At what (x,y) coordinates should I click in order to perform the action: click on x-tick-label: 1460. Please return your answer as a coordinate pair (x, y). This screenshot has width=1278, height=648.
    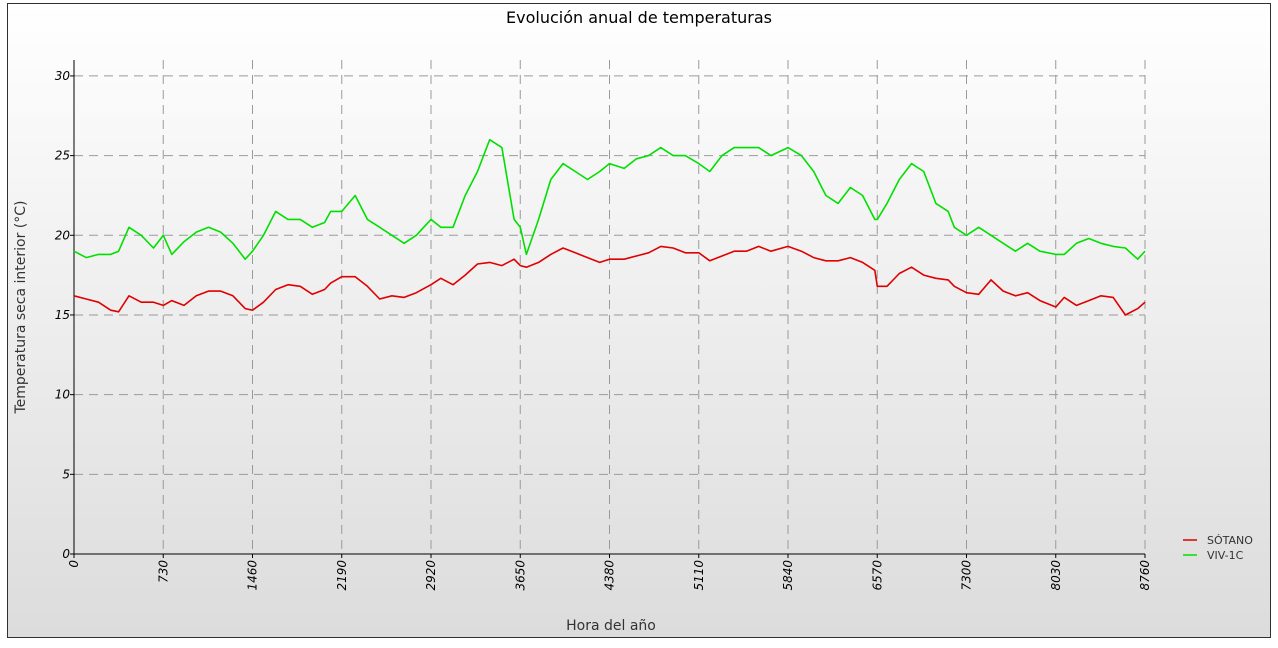
    Looking at the image, I should click on (253, 575).